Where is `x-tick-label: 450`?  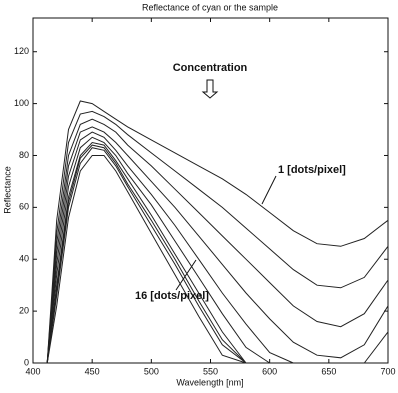 x-tick-label: 450 is located at coordinates (92, 371).